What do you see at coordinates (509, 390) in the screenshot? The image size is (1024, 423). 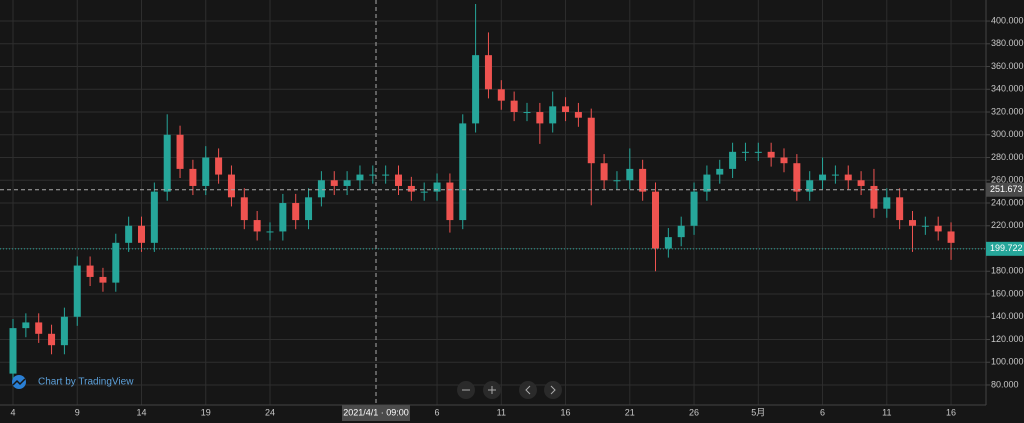 I see `navigation` at bounding box center [509, 390].